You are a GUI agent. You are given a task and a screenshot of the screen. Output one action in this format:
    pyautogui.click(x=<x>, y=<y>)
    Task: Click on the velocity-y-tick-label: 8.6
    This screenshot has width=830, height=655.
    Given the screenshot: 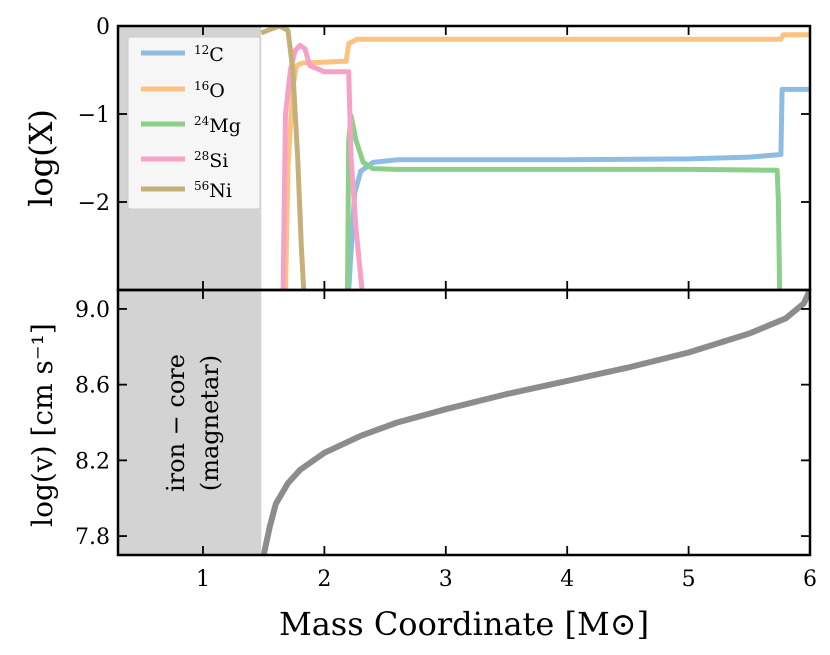 What is the action you would take?
    pyautogui.click(x=92, y=386)
    